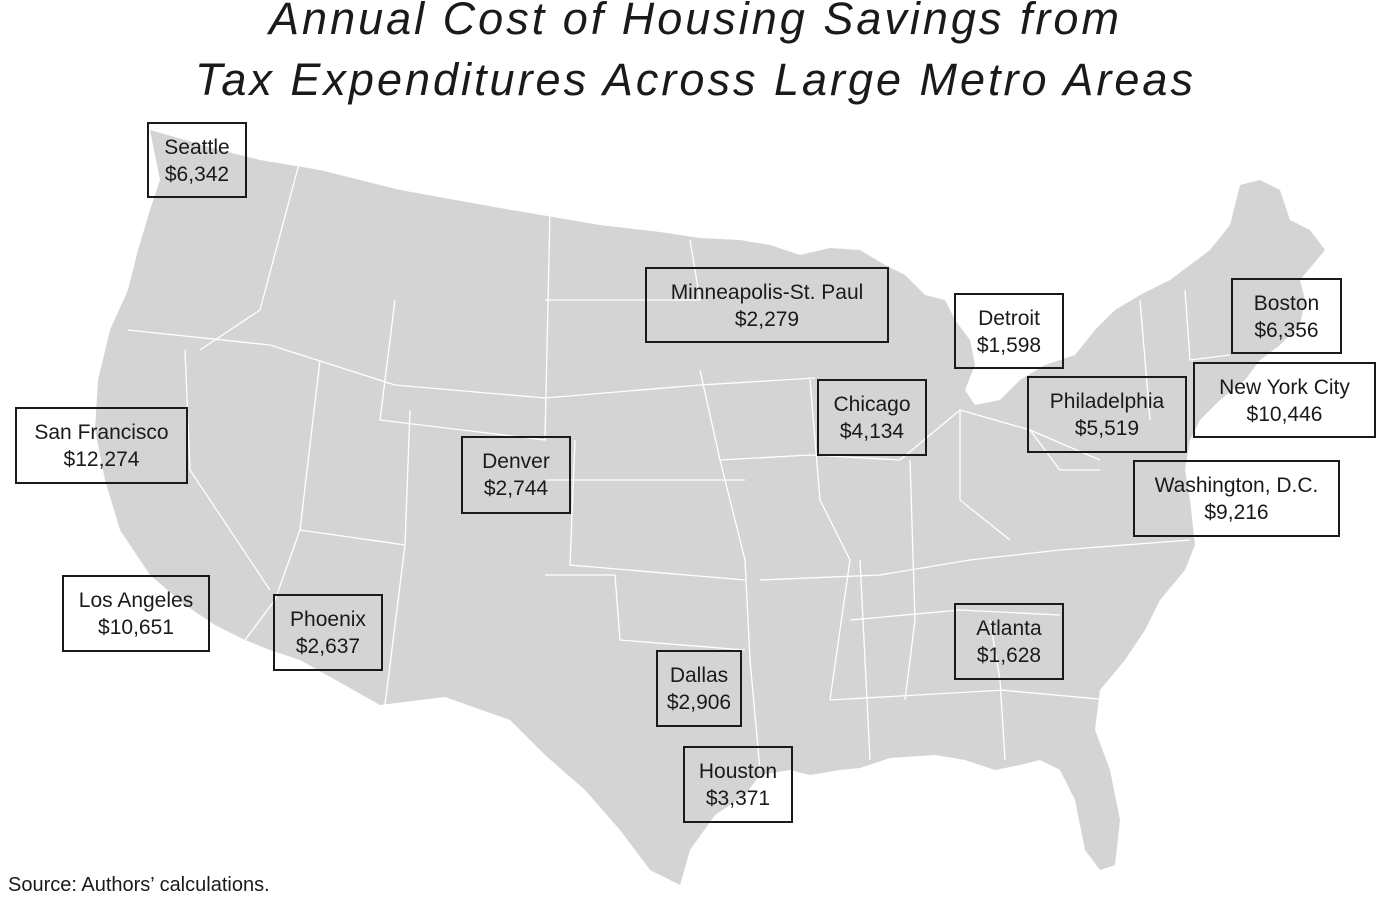 The image size is (1391, 902). I want to click on metro-label-chicago: Chicago $4,134, so click(872, 417).